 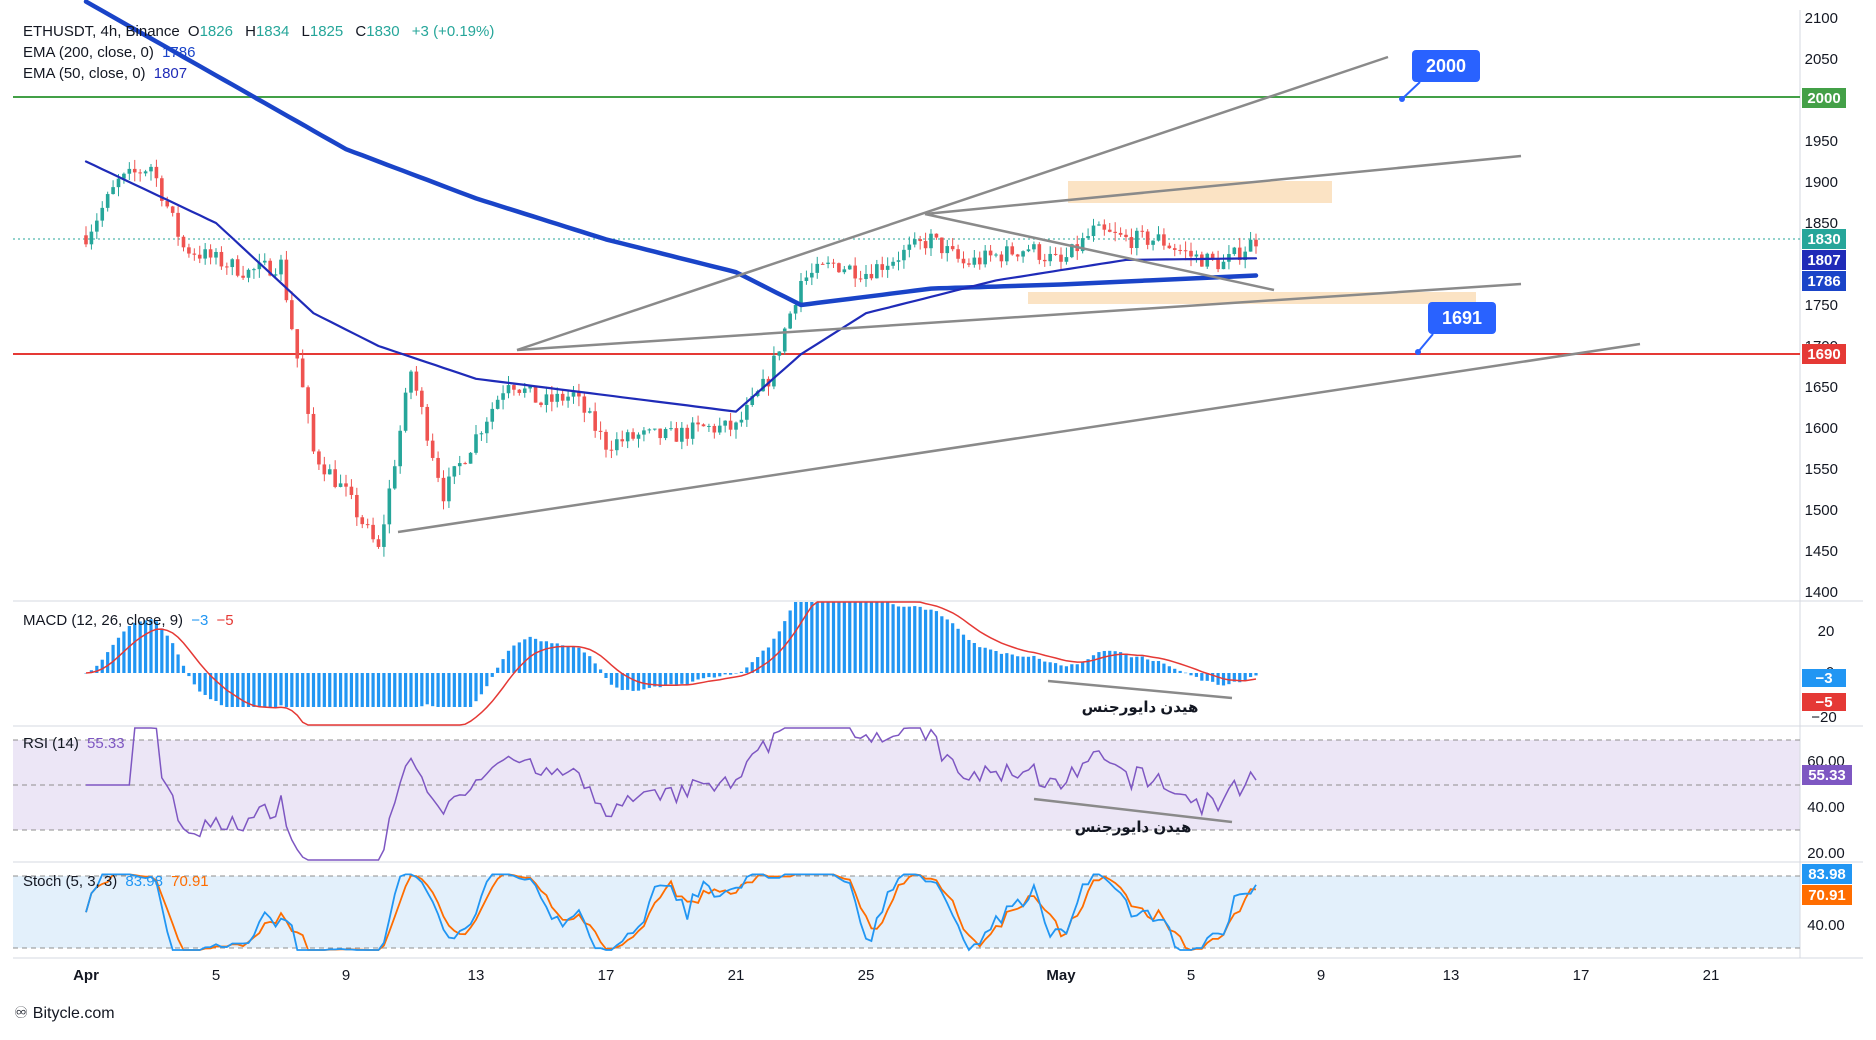 I want to click on close-value: 1830, so click(x=383, y=31).